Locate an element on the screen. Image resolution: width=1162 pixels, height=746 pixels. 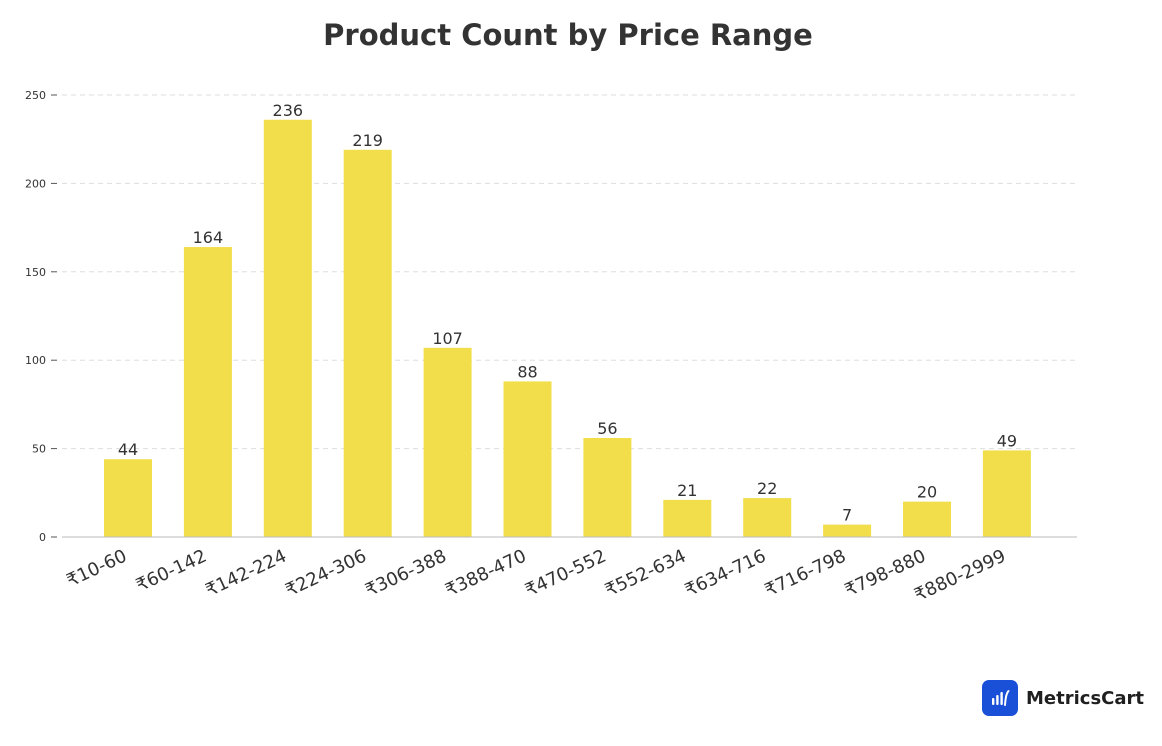
chart-title: Product Count by Price Range is located at coordinates (568, 35).